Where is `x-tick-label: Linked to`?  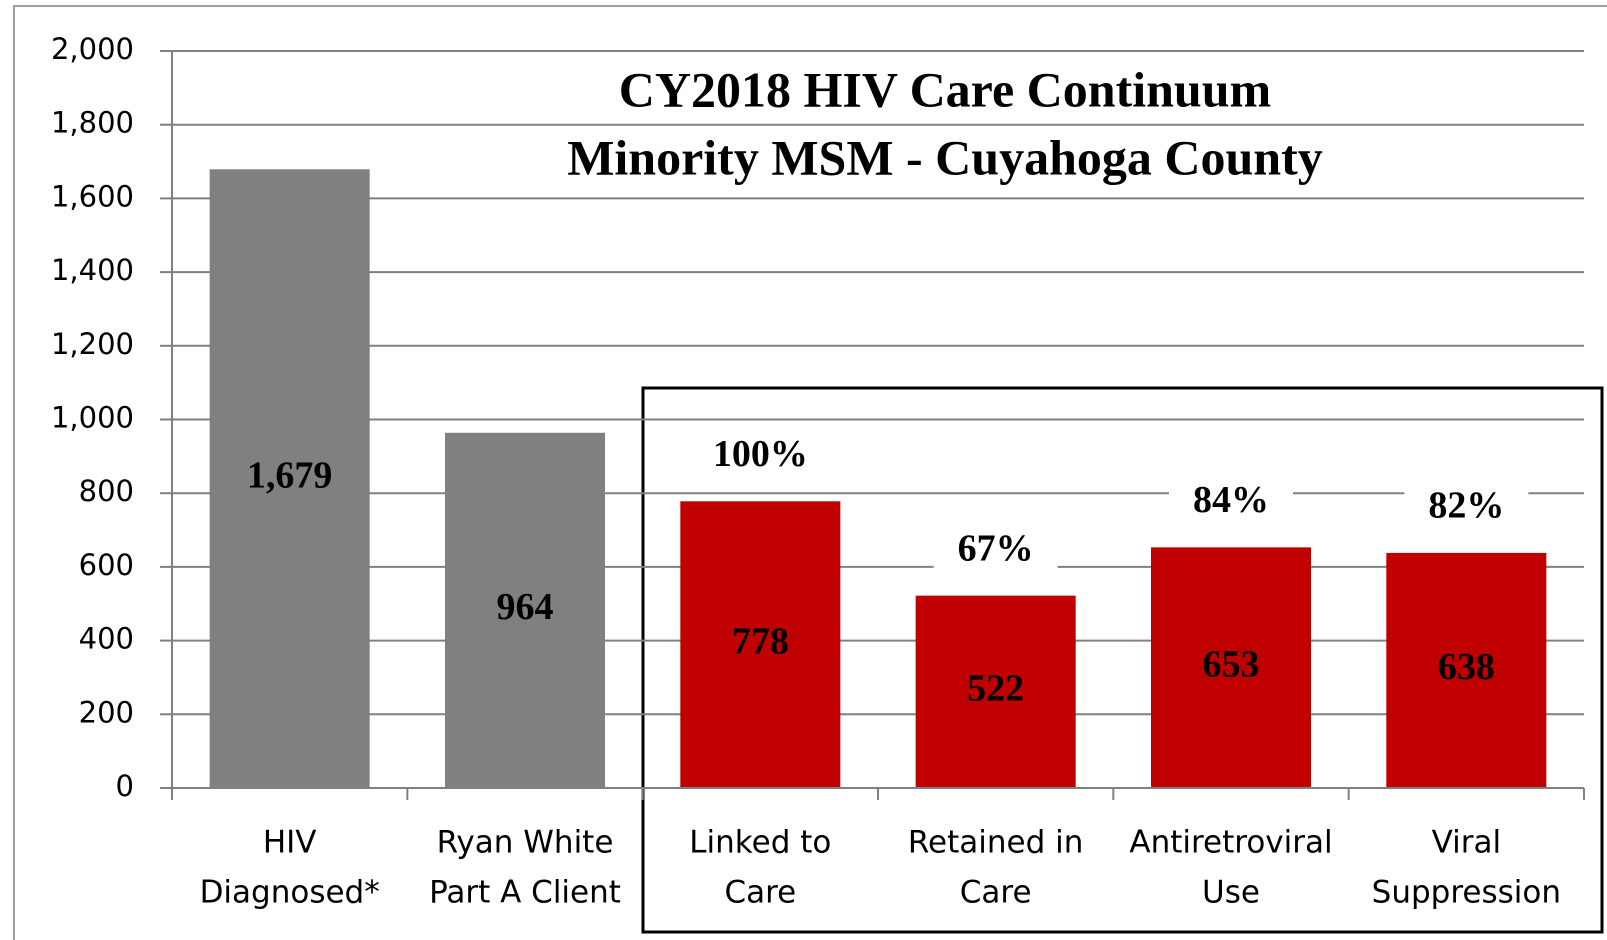 x-tick-label: Linked to is located at coordinates (760, 843).